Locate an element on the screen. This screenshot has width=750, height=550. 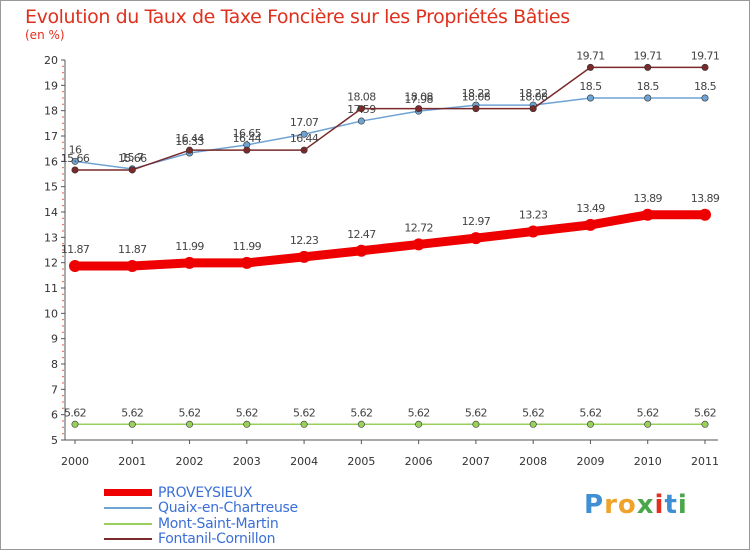
logo-letter: o is located at coordinates (627, 505).